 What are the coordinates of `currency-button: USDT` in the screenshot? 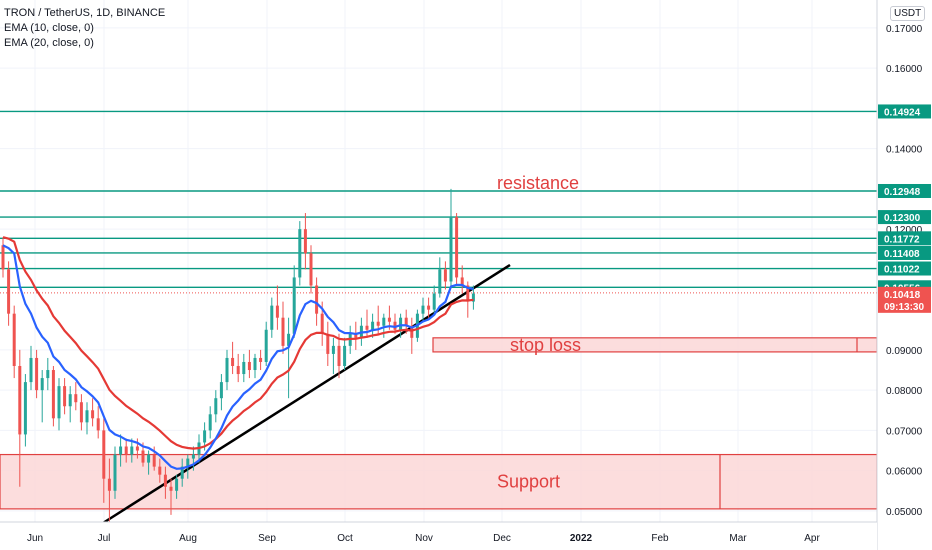 It's located at (908, 13).